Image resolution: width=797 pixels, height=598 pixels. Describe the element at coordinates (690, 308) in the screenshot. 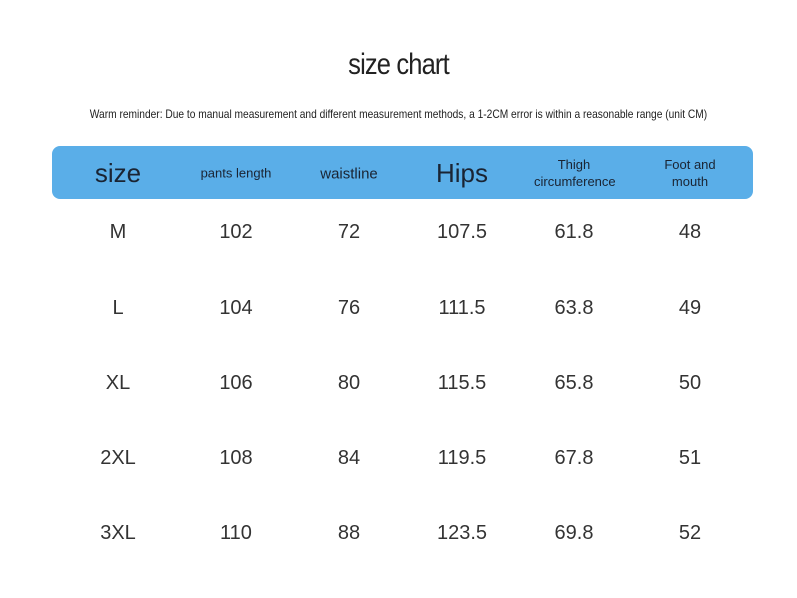

I see `table-cell: 49` at that location.